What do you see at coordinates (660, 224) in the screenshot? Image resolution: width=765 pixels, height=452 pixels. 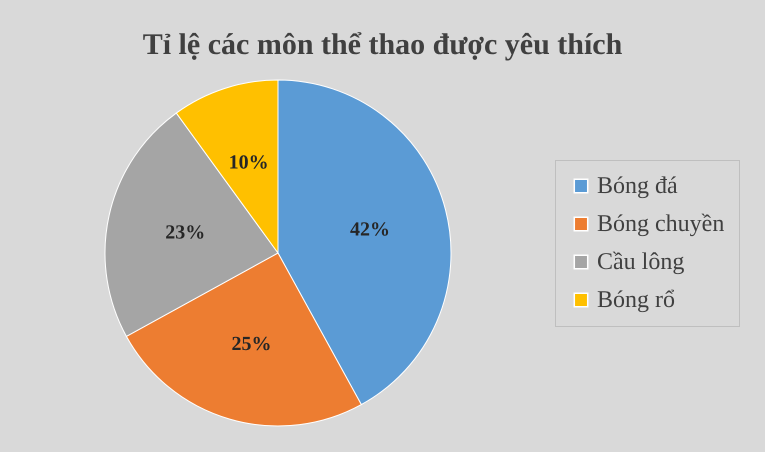 I see `legend-label: Bóng chuyền` at bounding box center [660, 224].